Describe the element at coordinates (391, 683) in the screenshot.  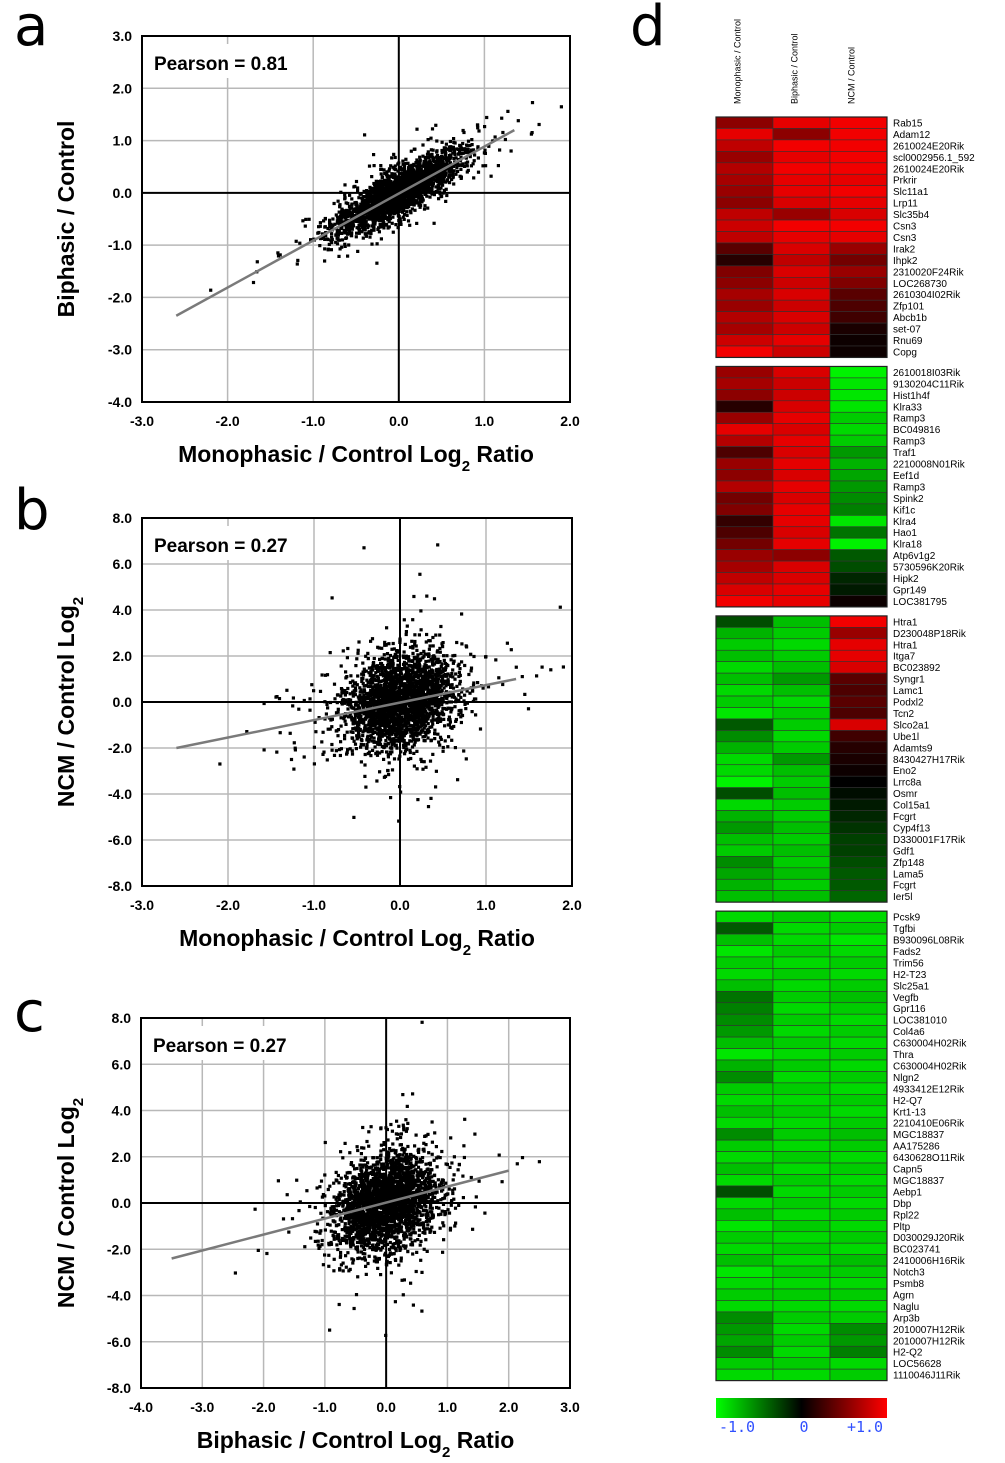
I see `scatter-points` at that location.